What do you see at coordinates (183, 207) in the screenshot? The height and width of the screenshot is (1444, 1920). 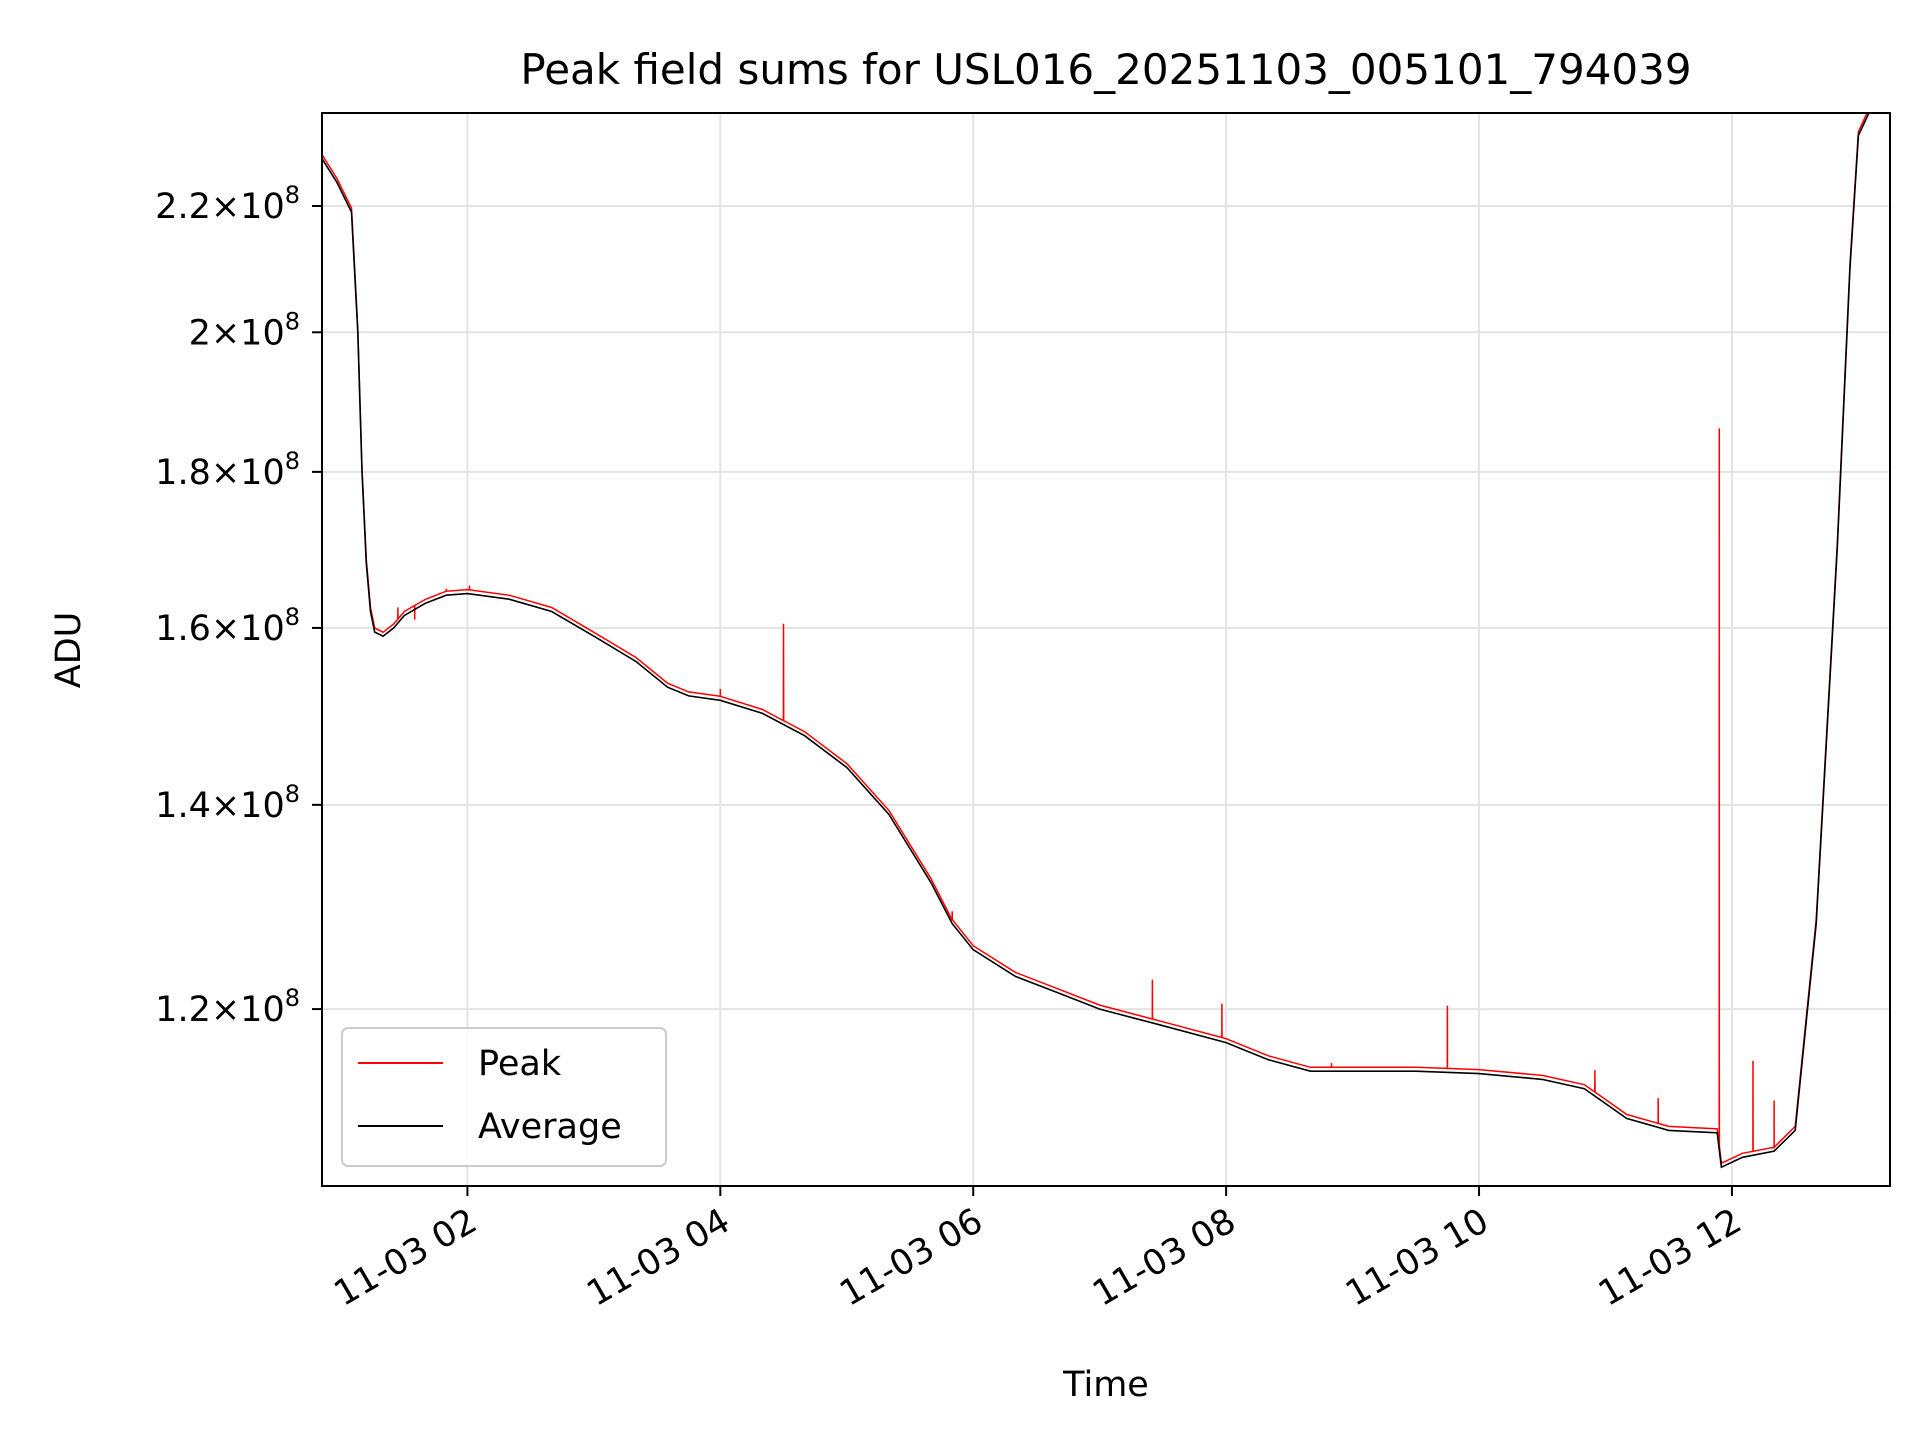 I see `y-tick-mantissa: 2.2` at bounding box center [183, 207].